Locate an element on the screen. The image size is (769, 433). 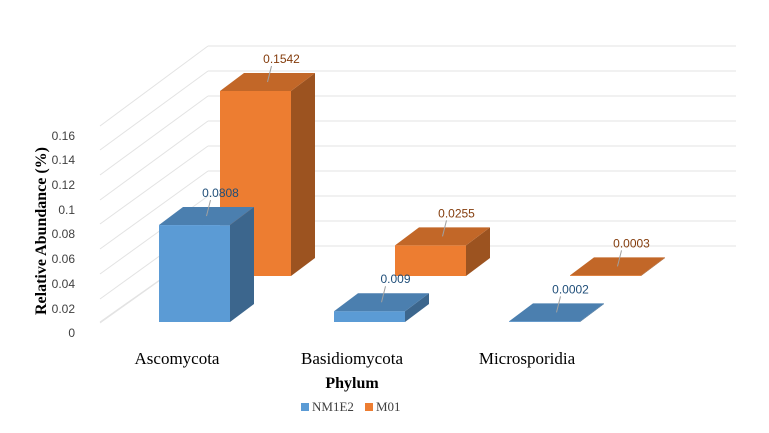
bar-NM1E2-Ascomycota: 0.0808 is located at coordinates (206, 254).